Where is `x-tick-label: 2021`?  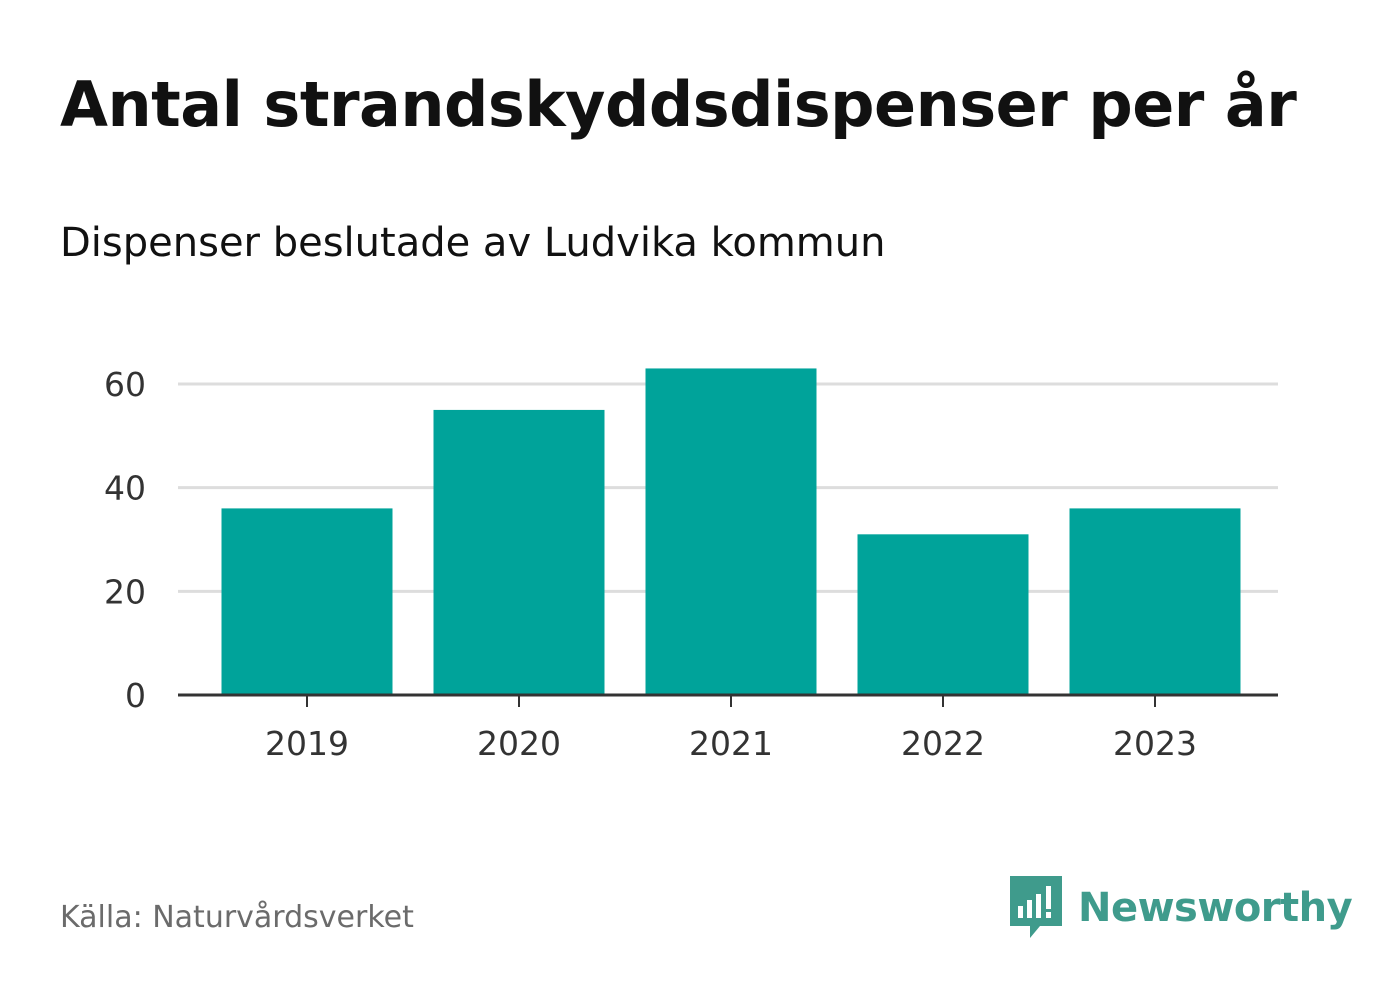
x-tick-label: 2021 is located at coordinates (731, 743).